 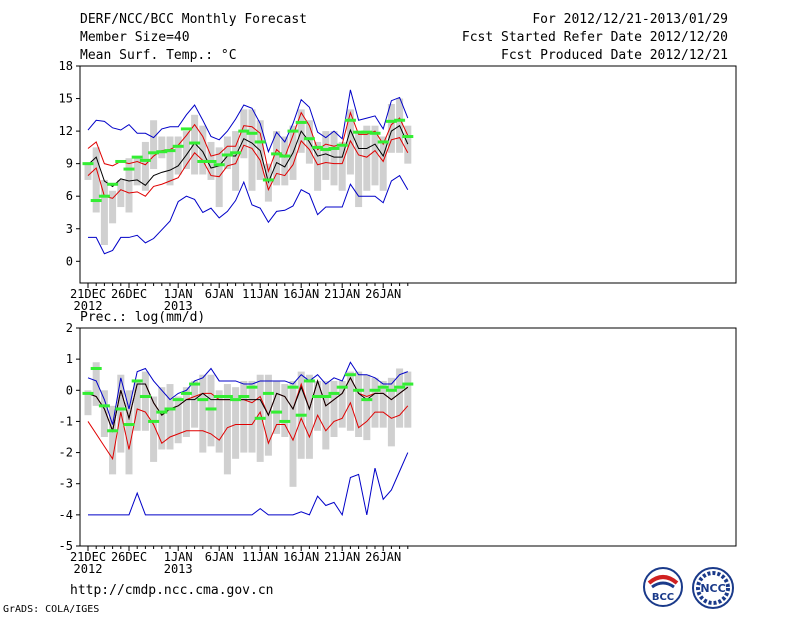 I want to click on prec-y-tick-label: 2, so click(x=69, y=328).